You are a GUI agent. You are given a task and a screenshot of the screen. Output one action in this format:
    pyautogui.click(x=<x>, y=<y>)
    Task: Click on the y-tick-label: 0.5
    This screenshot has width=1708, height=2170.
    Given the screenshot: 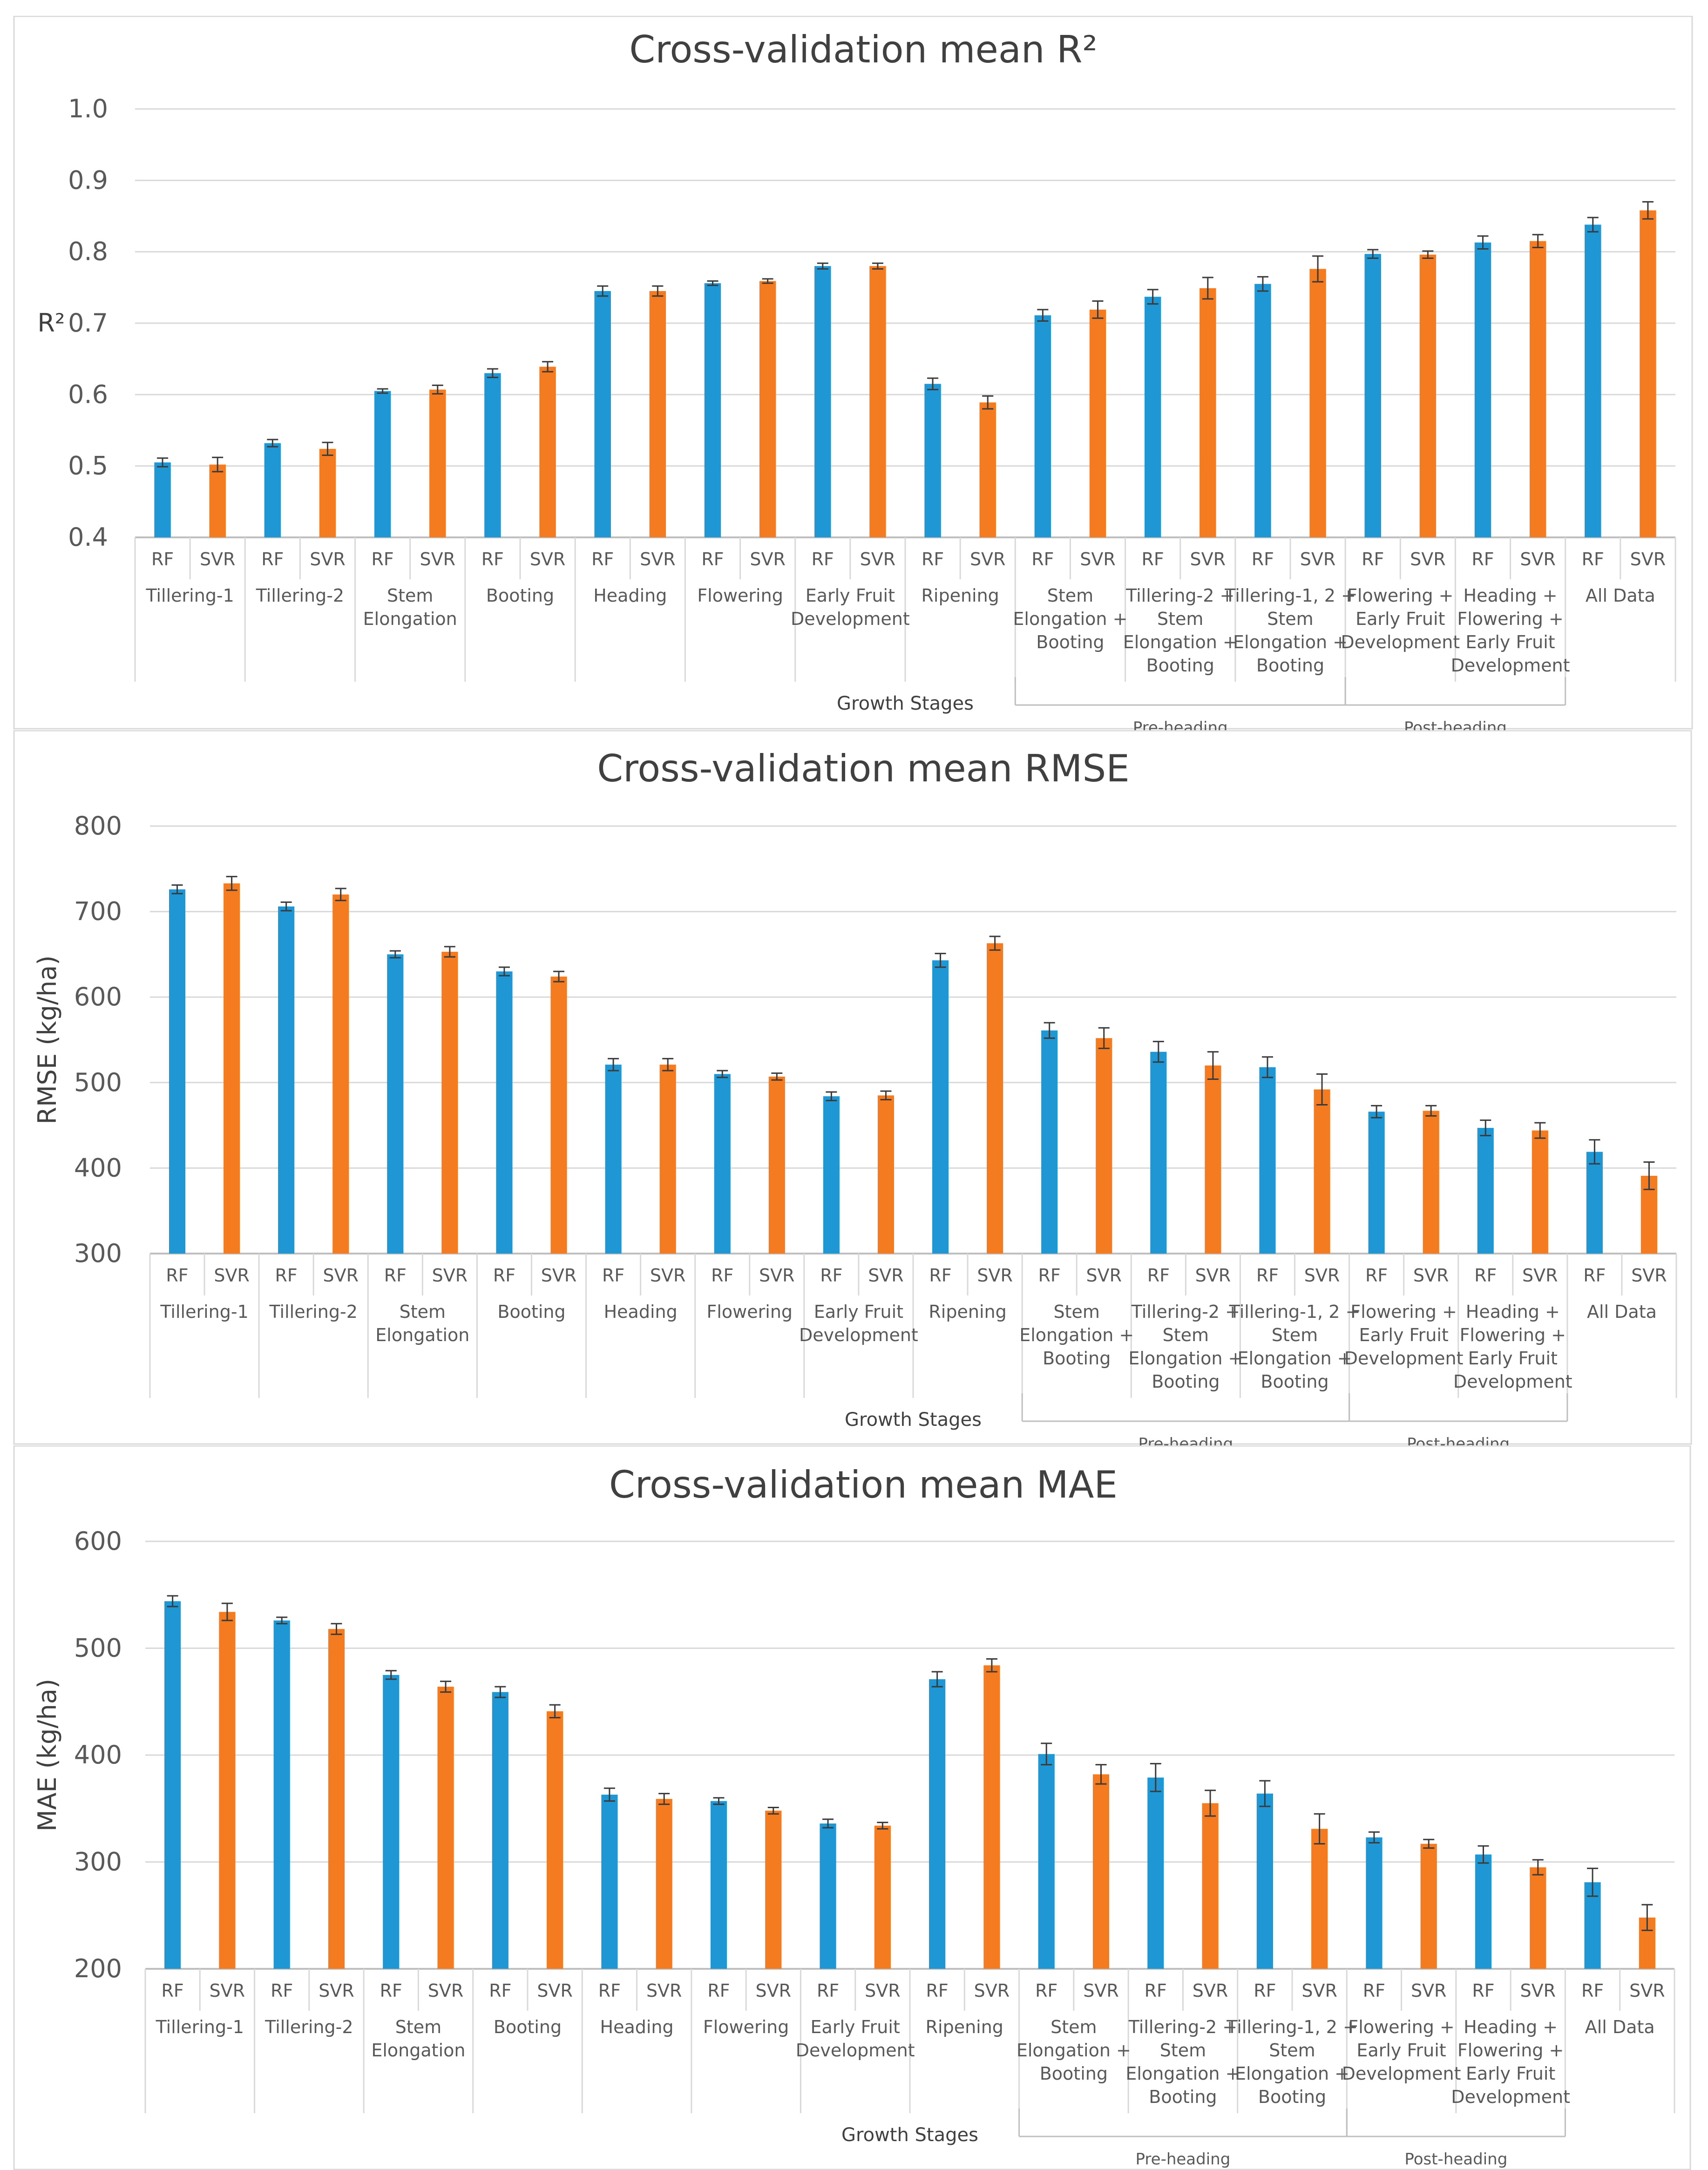 What is the action you would take?
    pyautogui.click(x=88, y=466)
    